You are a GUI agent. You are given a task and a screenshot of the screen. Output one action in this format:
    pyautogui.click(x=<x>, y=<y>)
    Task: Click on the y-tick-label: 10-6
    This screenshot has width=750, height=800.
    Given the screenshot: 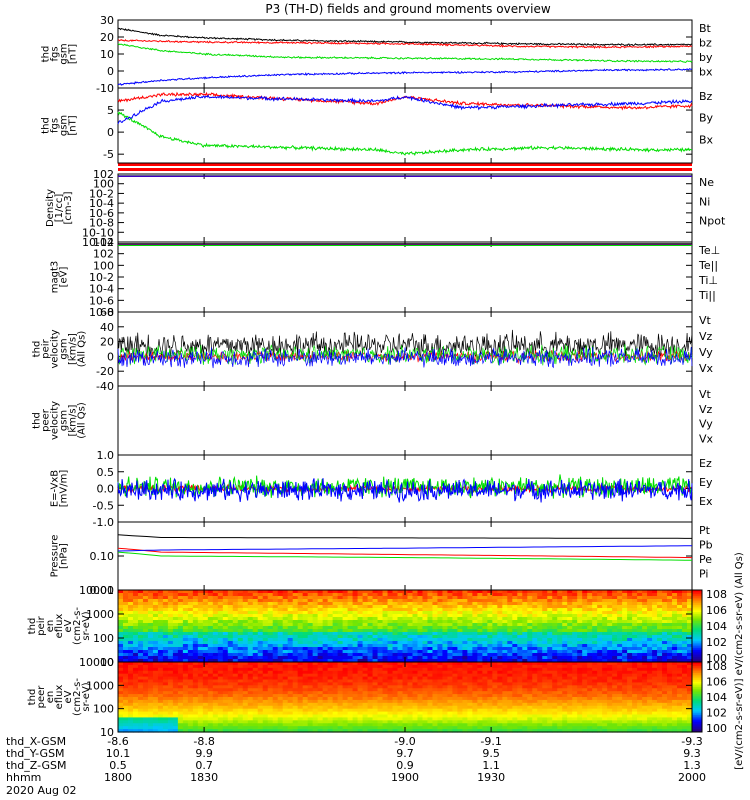 What is the action you would take?
    pyautogui.click(x=101, y=213)
    